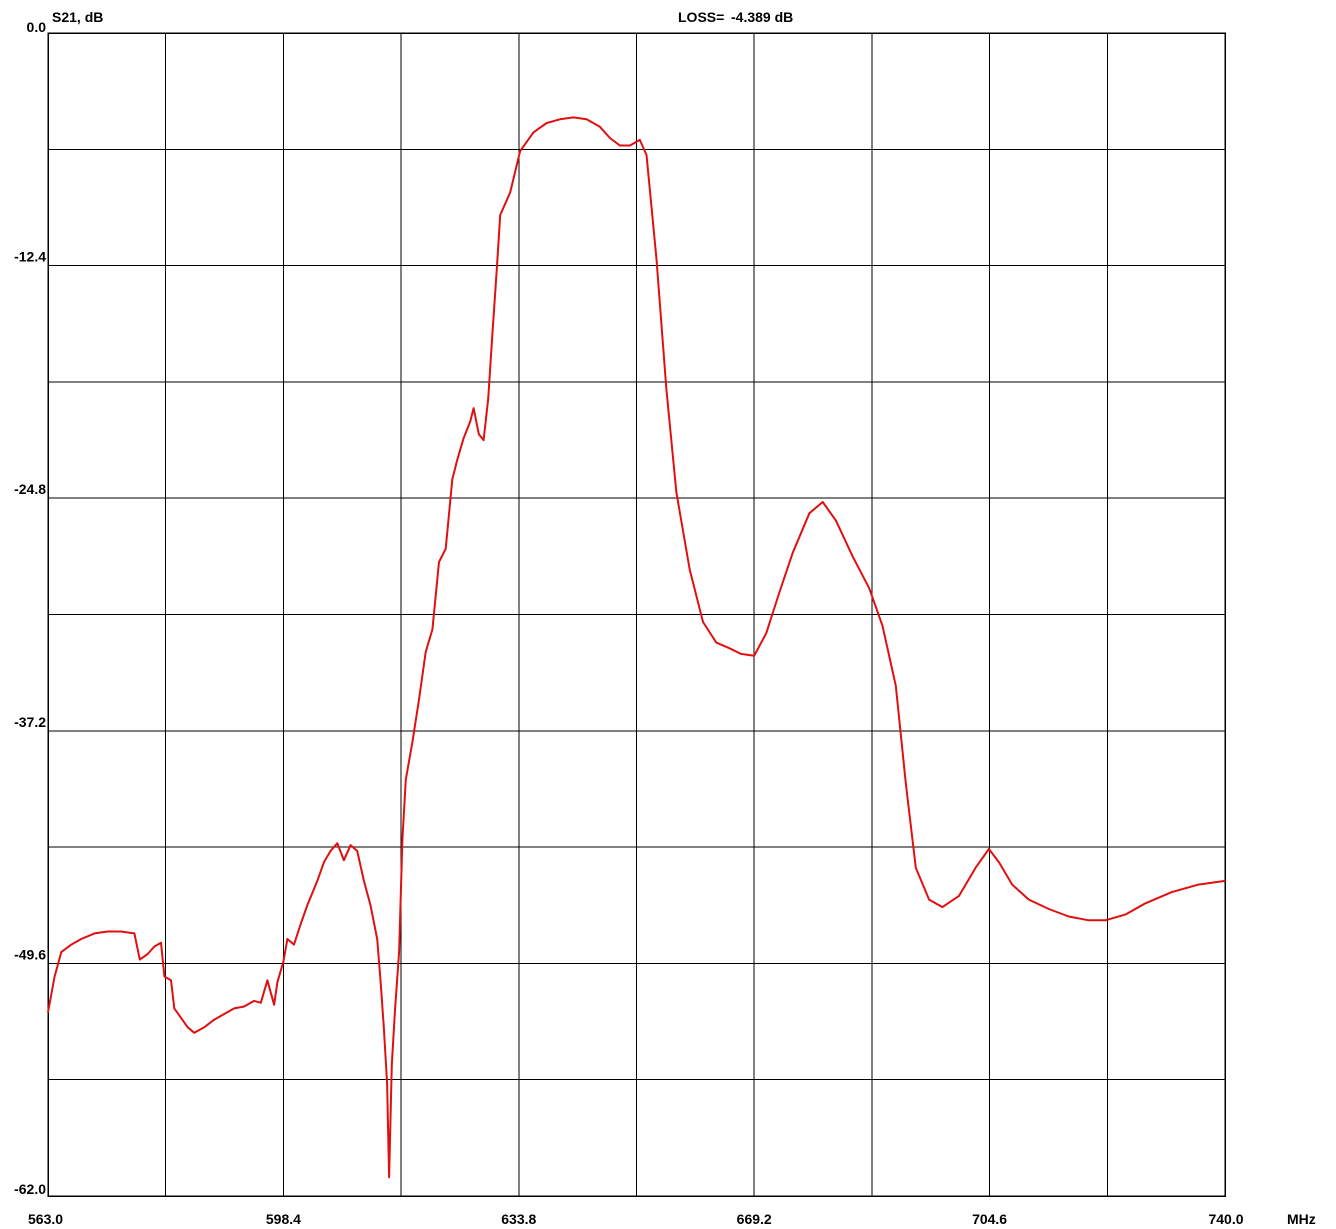  Describe the element at coordinates (77, 17) in the screenshot. I see `y-axis-label: S21, dB` at that location.